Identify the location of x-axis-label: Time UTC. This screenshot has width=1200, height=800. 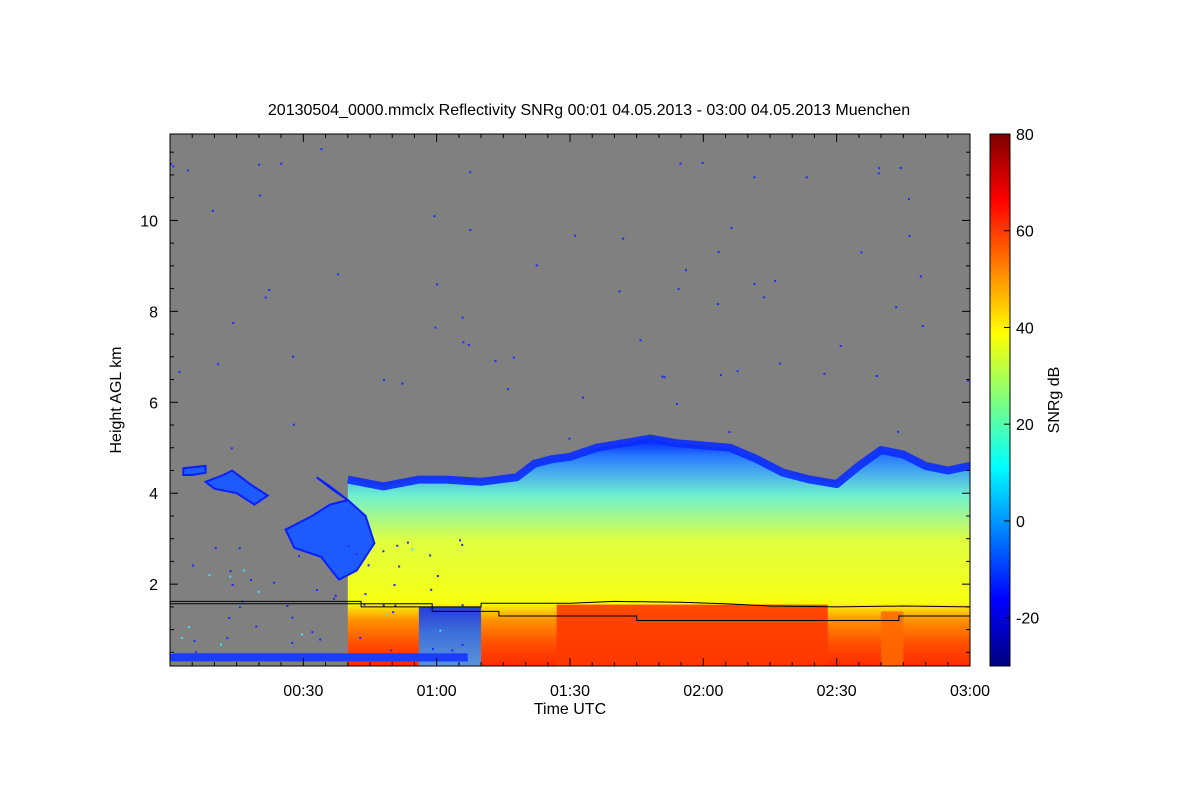
(570, 709).